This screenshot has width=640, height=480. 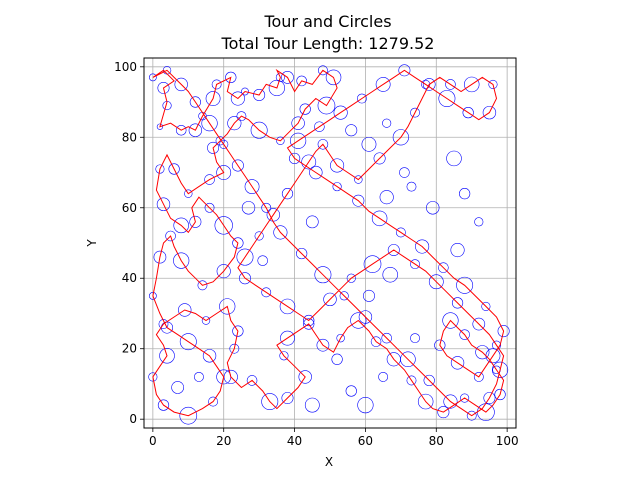 I want to click on x-tick-label: 60, so click(x=365, y=441).